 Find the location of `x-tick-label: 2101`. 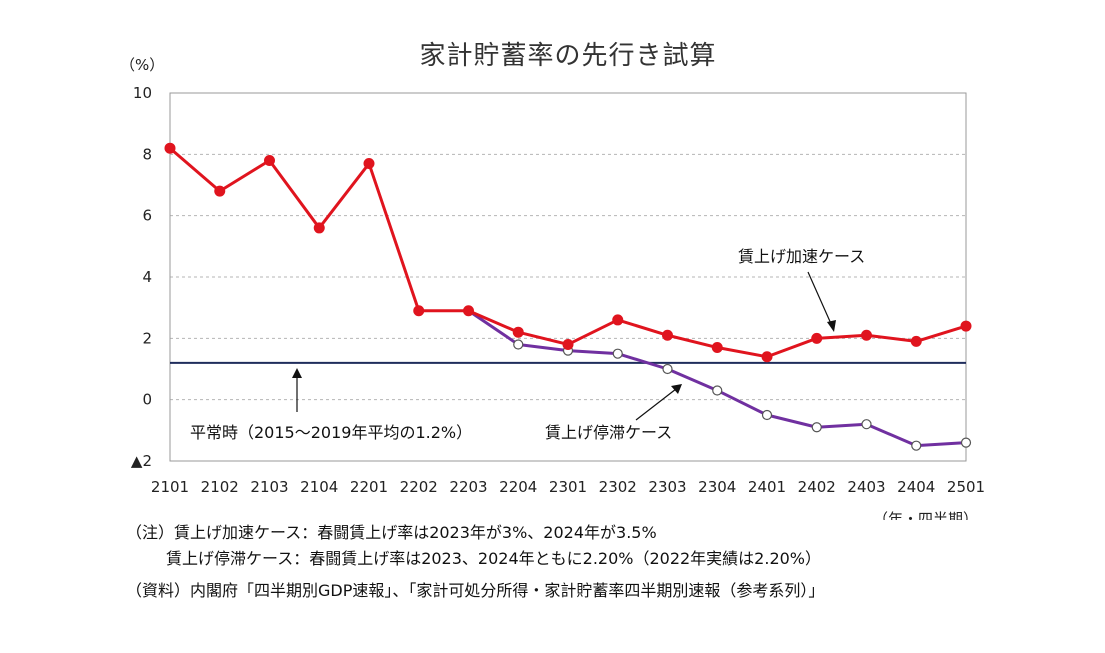

x-tick-label: 2101 is located at coordinates (170, 487).